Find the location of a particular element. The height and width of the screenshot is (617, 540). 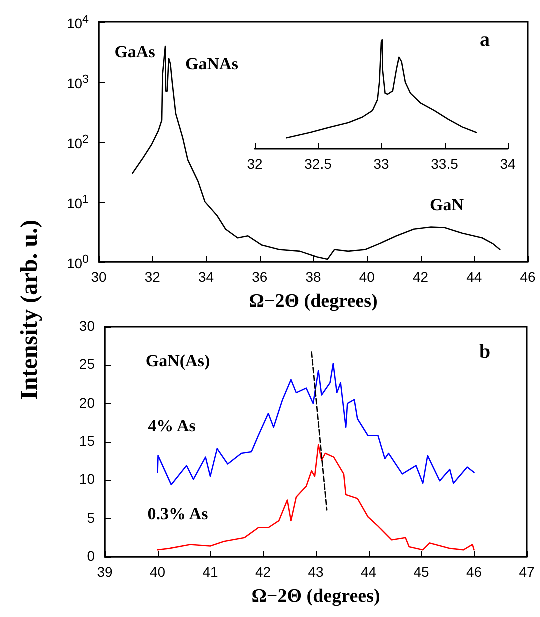

y-tick-label: 10$^{4}$ is located at coordinates (77, 22).